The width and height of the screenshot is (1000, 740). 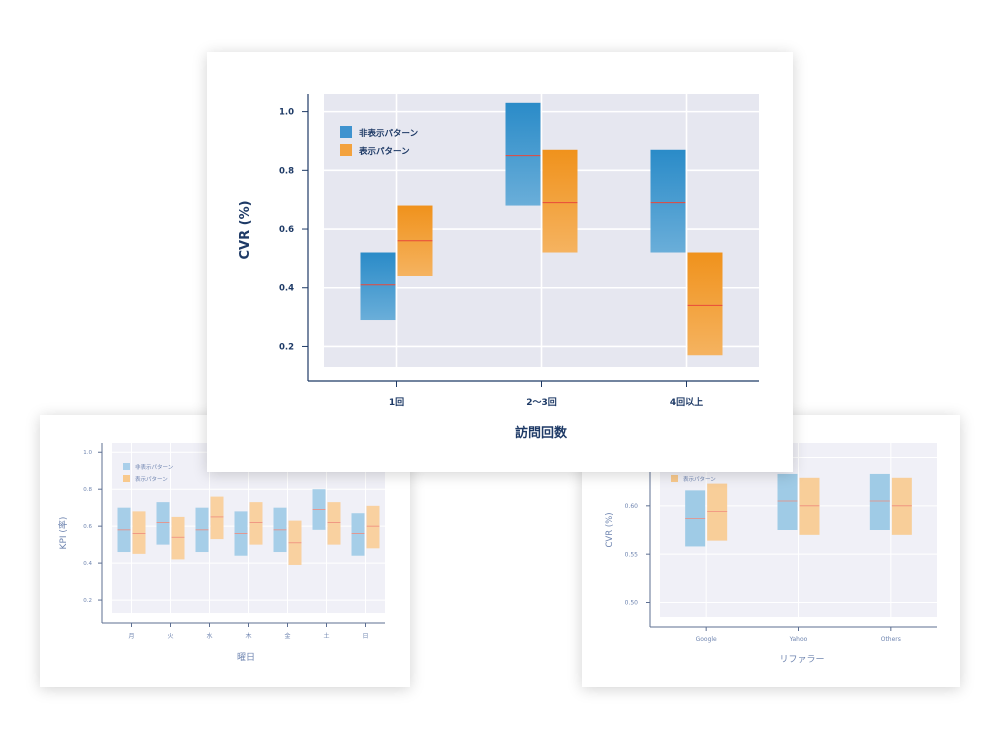 I want to click on y-tick-label: 0.50, so click(x=632, y=603).